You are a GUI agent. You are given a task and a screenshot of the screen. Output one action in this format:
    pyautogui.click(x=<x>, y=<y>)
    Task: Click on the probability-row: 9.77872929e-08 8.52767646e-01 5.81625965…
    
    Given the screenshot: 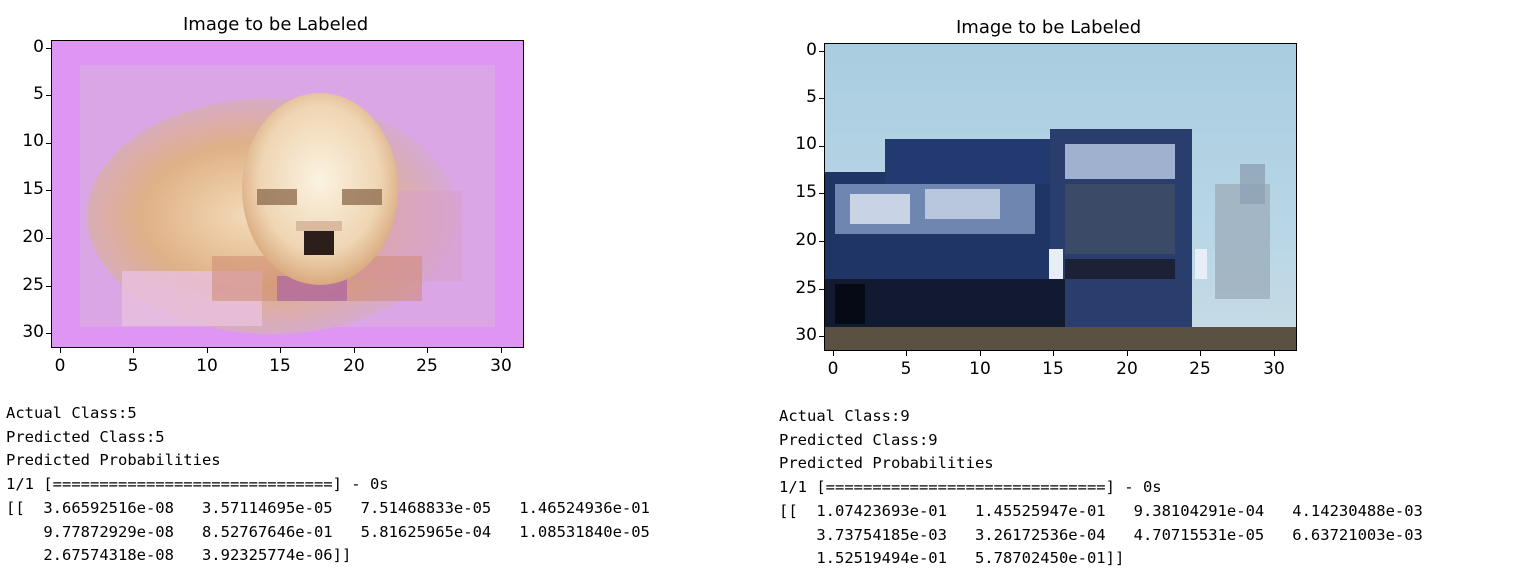 What is the action you would take?
    pyautogui.click(x=328, y=531)
    